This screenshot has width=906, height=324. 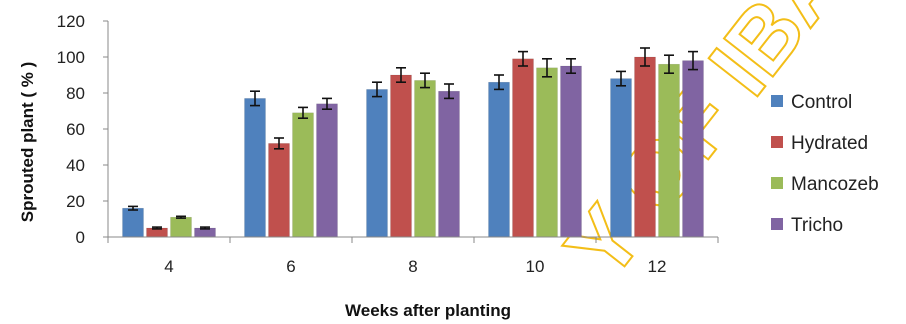 What do you see at coordinates (817, 225) in the screenshot?
I see `legend-label-tricho: Tricho` at bounding box center [817, 225].